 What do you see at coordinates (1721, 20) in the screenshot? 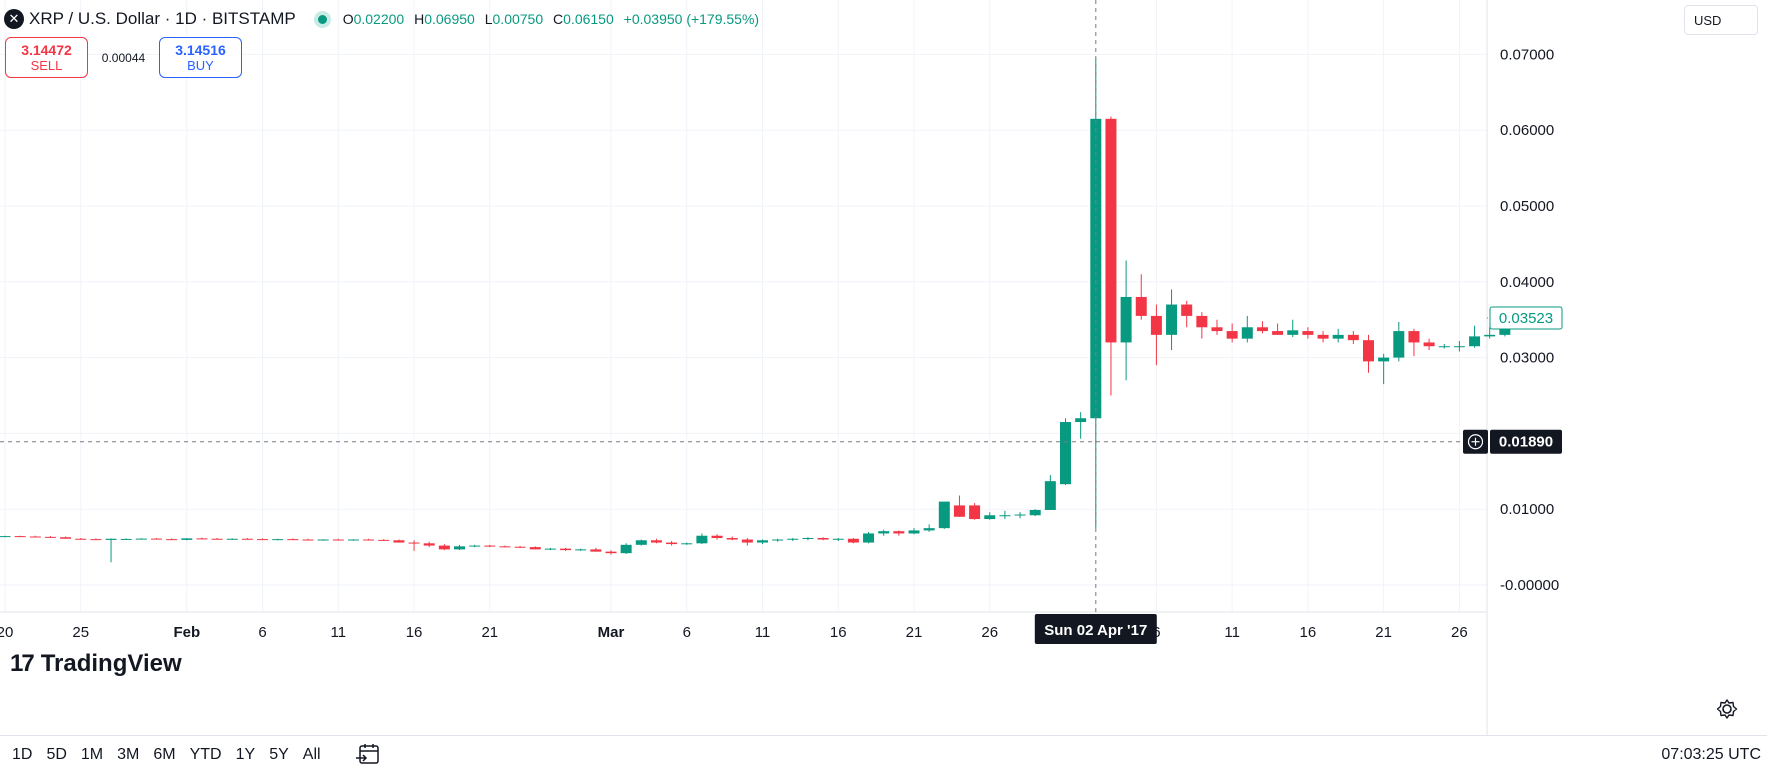
I see `currency-select: USD` at bounding box center [1721, 20].